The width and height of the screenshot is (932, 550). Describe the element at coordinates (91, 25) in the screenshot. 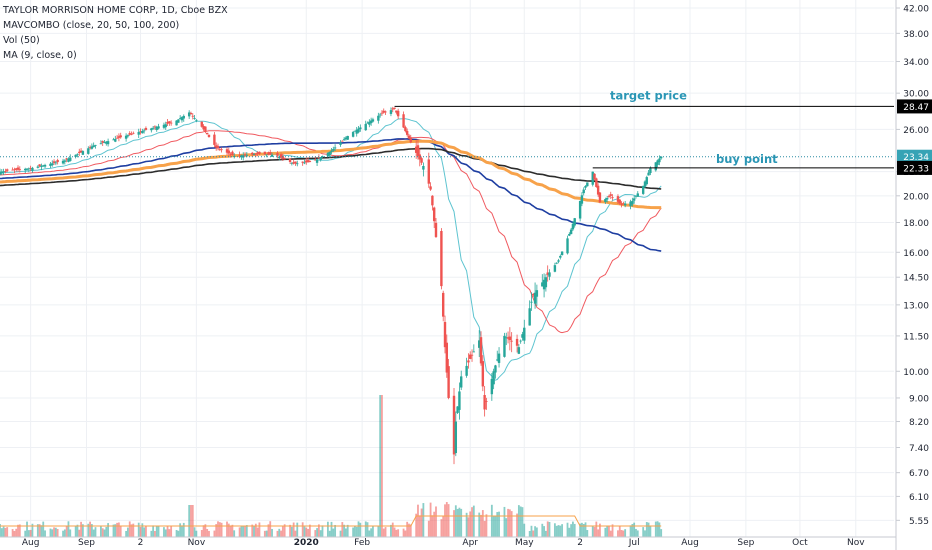

I see `legend-indicator-mavcombo: MAVCOMBO (close, 20, 50, 100, 200)` at that location.